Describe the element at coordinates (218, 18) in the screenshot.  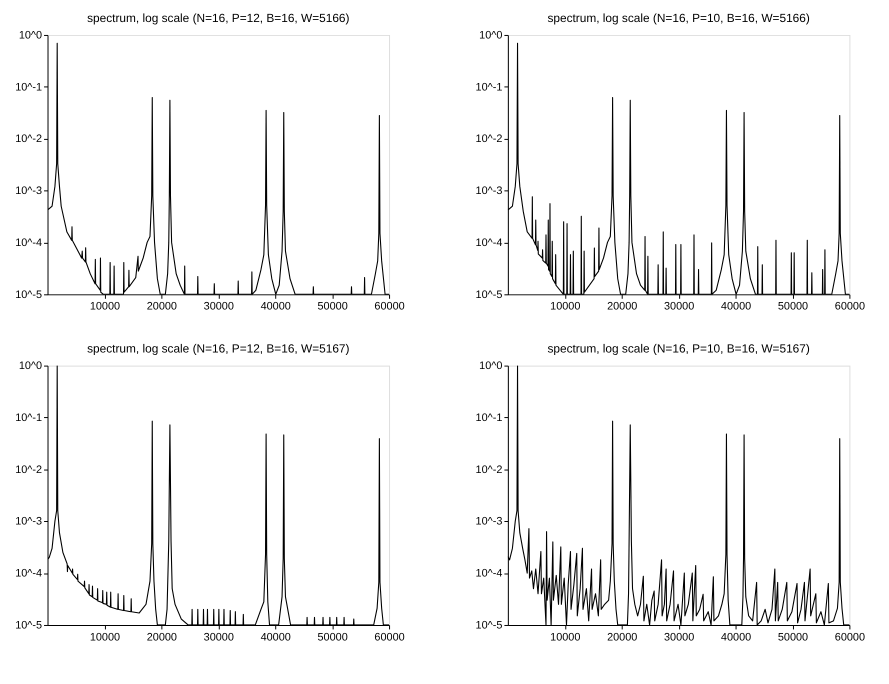
I see `chart-title: spectrum, log scale (N=16, P=12, B=16, W=5166)` at that location.